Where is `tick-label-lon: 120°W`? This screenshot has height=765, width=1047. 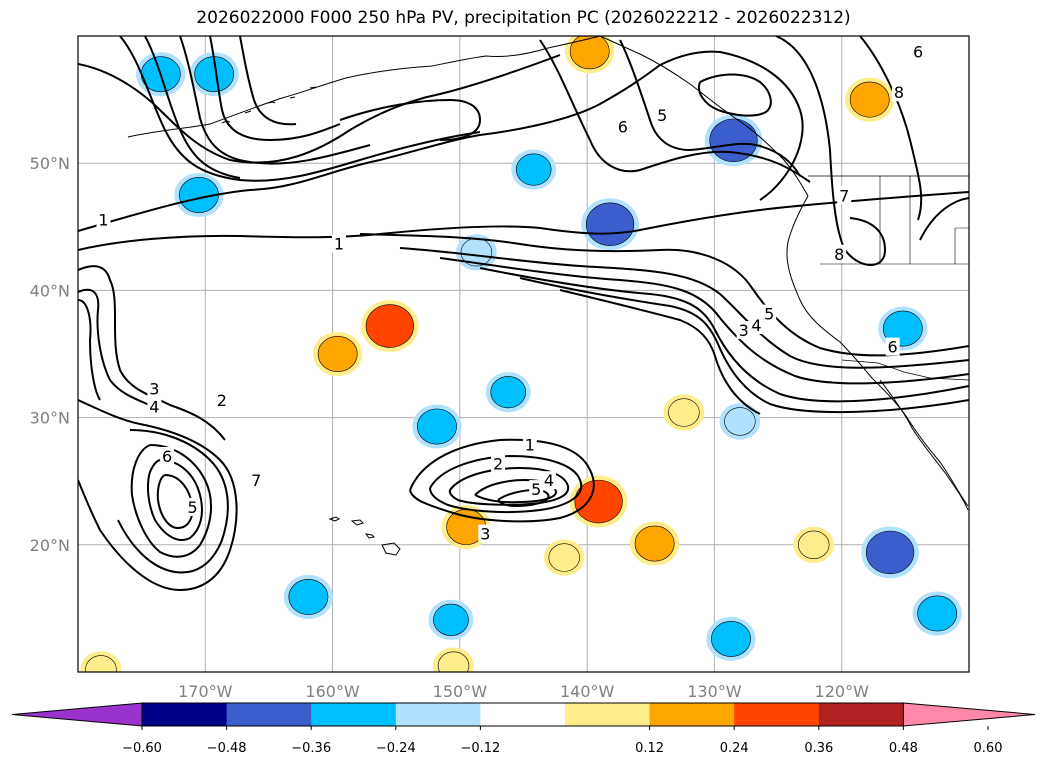
tick-label-lon: 120°W is located at coordinates (842, 691).